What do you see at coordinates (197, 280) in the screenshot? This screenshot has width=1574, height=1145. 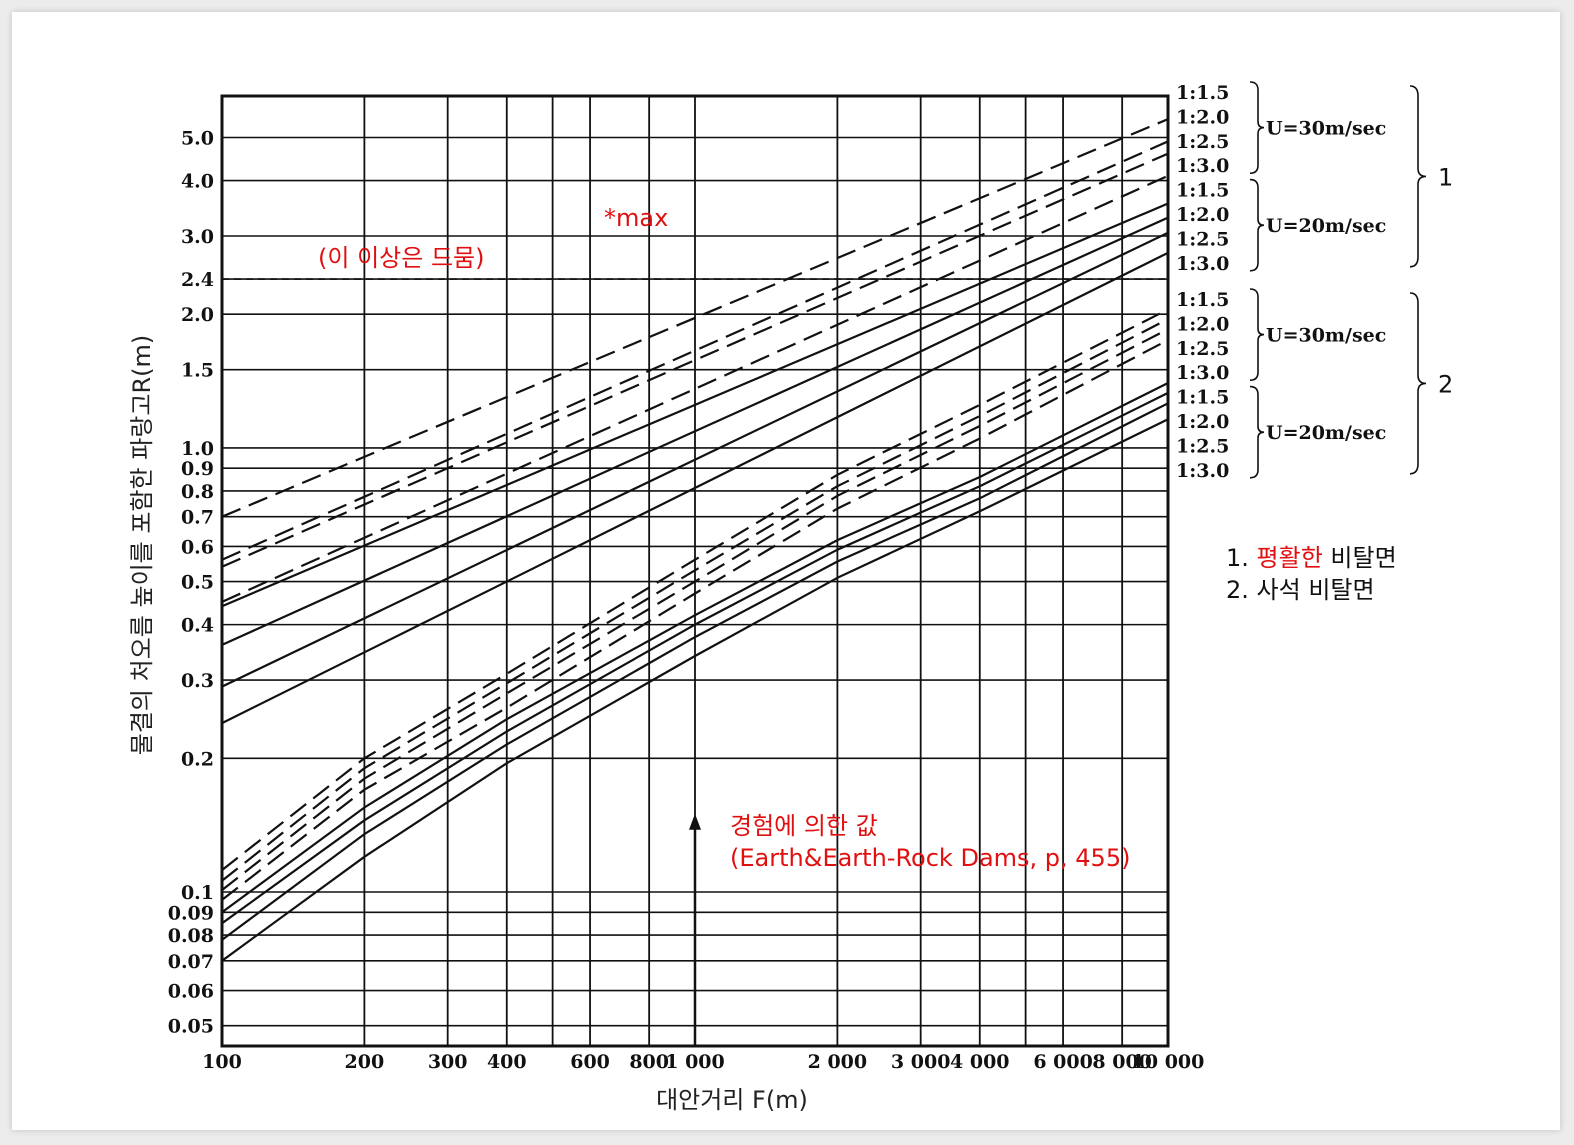 I see `y-tick-label: 2.4` at bounding box center [197, 280].